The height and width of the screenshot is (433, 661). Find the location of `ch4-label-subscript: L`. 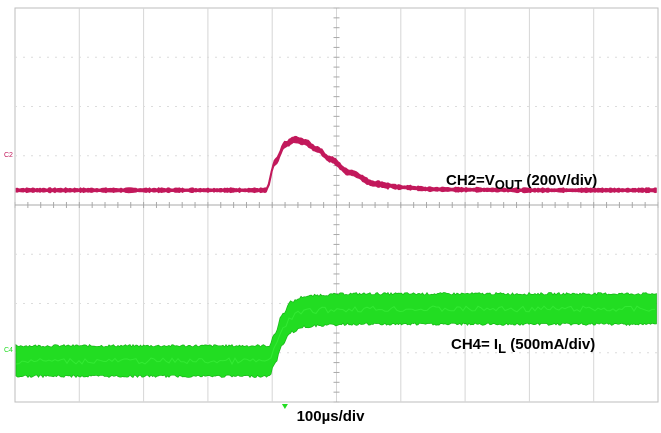

ch4-label-subscript: L is located at coordinates (502, 348).